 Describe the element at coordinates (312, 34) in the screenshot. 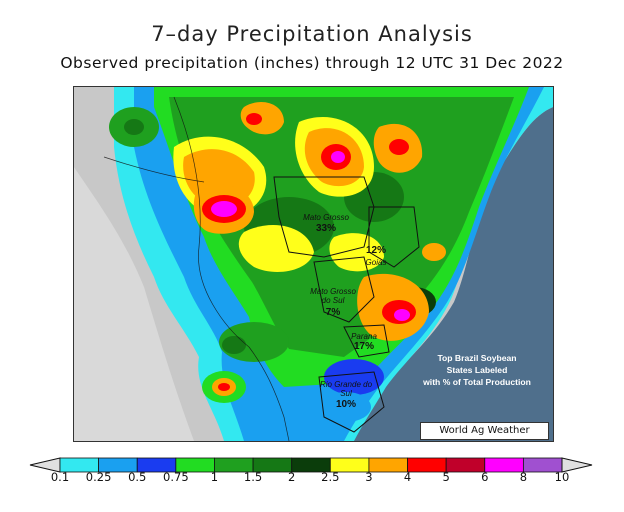

I see `map-title: 7–day Precipitation Analysis` at that location.